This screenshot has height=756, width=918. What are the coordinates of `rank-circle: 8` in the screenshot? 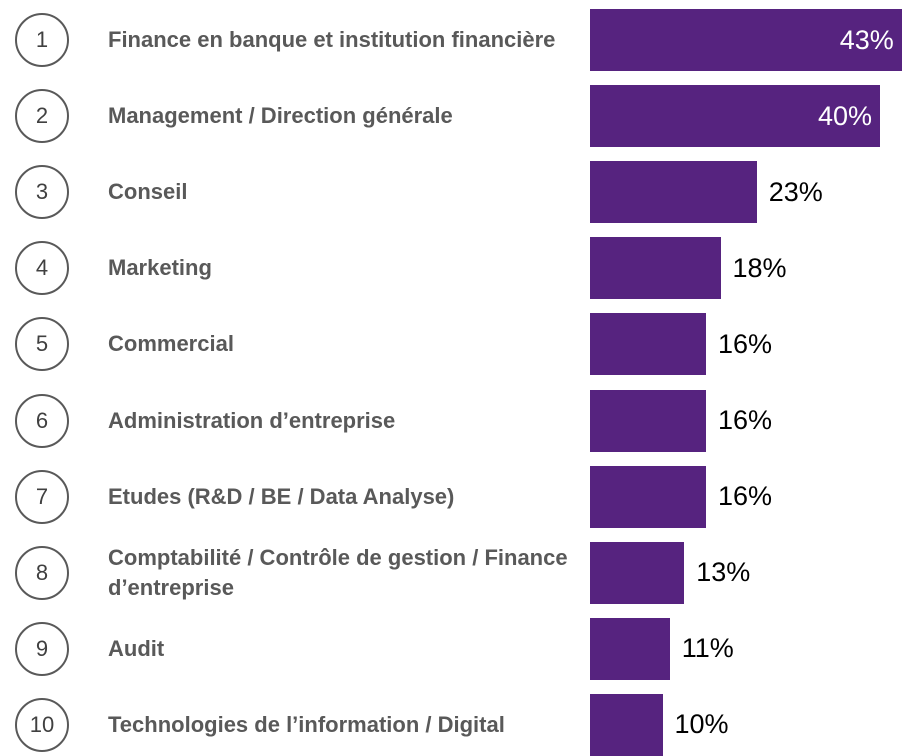 It's located at (42, 572).